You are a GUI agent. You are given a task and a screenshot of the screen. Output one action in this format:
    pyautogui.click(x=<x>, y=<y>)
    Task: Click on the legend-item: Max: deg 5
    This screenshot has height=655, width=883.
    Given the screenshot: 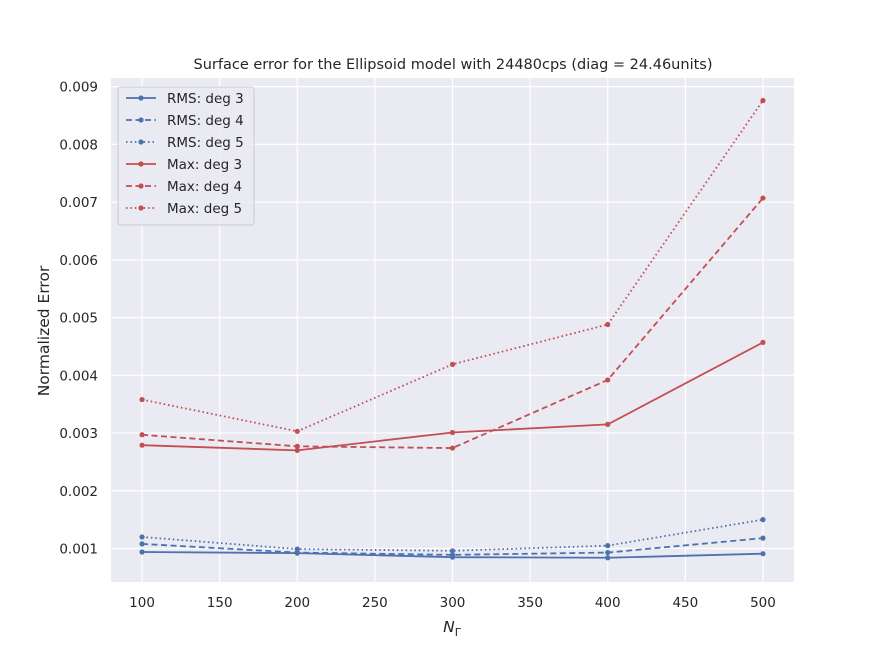 What is the action you would take?
    pyautogui.click(x=184, y=209)
    